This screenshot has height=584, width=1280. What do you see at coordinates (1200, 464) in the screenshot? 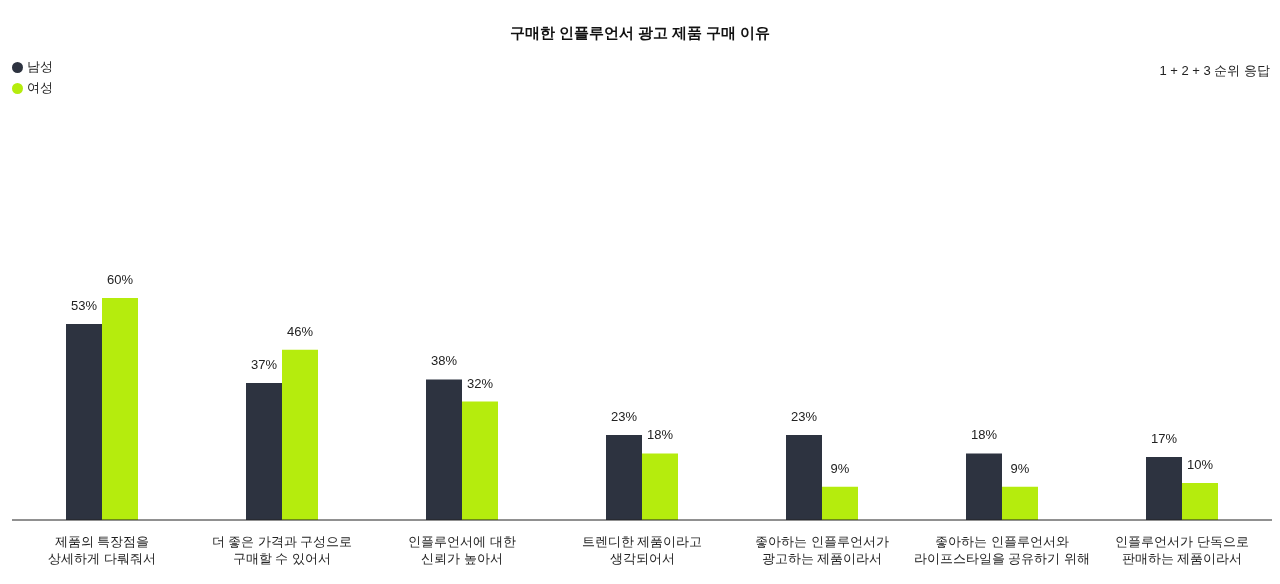
I see `data-label: 10%` at bounding box center [1200, 464].